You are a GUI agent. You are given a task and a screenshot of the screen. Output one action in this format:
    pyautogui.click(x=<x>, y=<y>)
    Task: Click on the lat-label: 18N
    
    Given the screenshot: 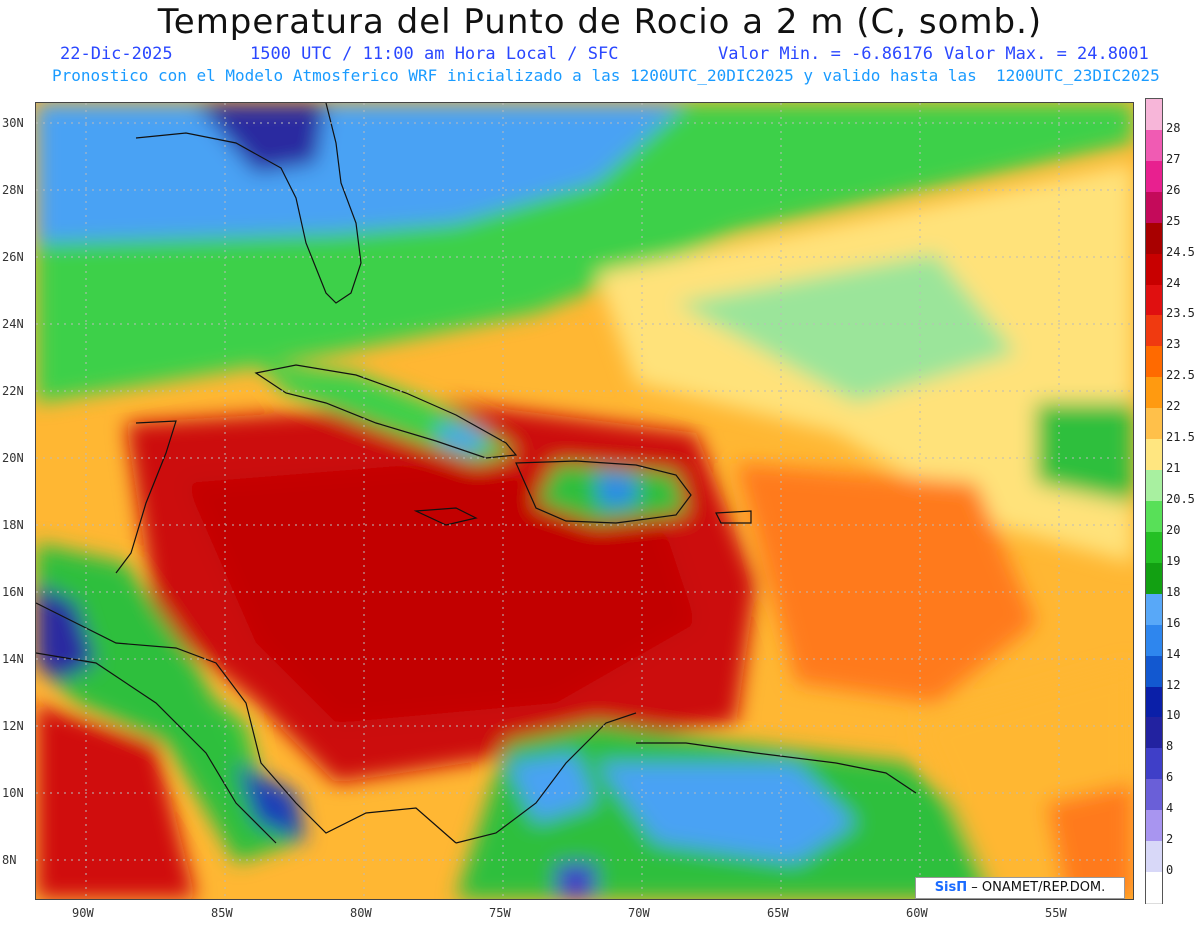 What is the action you would take?
    pyautogui.click(x=13, y=525)
    